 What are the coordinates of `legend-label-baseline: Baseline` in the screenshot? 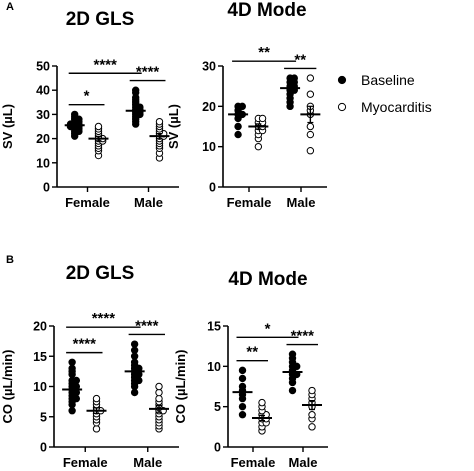 It's located at (388, 80).